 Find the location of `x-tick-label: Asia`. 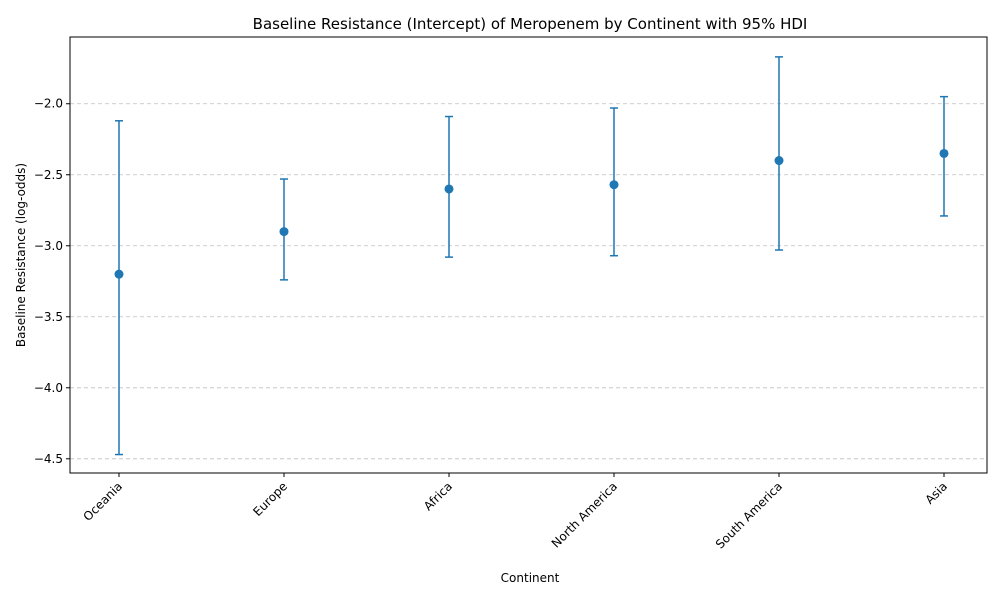

x-tick-label: Asia is located at coordinates (936, 493).